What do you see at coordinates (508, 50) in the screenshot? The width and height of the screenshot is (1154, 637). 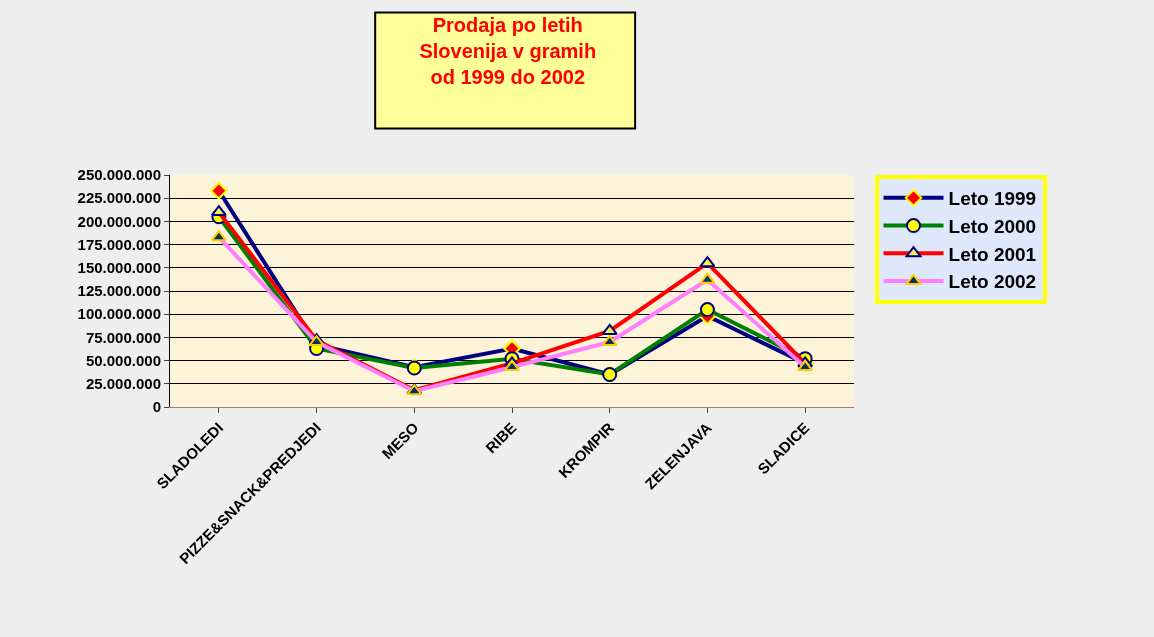 I see `chart-title: Prodaja po letih Slovenija v gramih od 1999 do 2002` at bounding box center [508, 50].